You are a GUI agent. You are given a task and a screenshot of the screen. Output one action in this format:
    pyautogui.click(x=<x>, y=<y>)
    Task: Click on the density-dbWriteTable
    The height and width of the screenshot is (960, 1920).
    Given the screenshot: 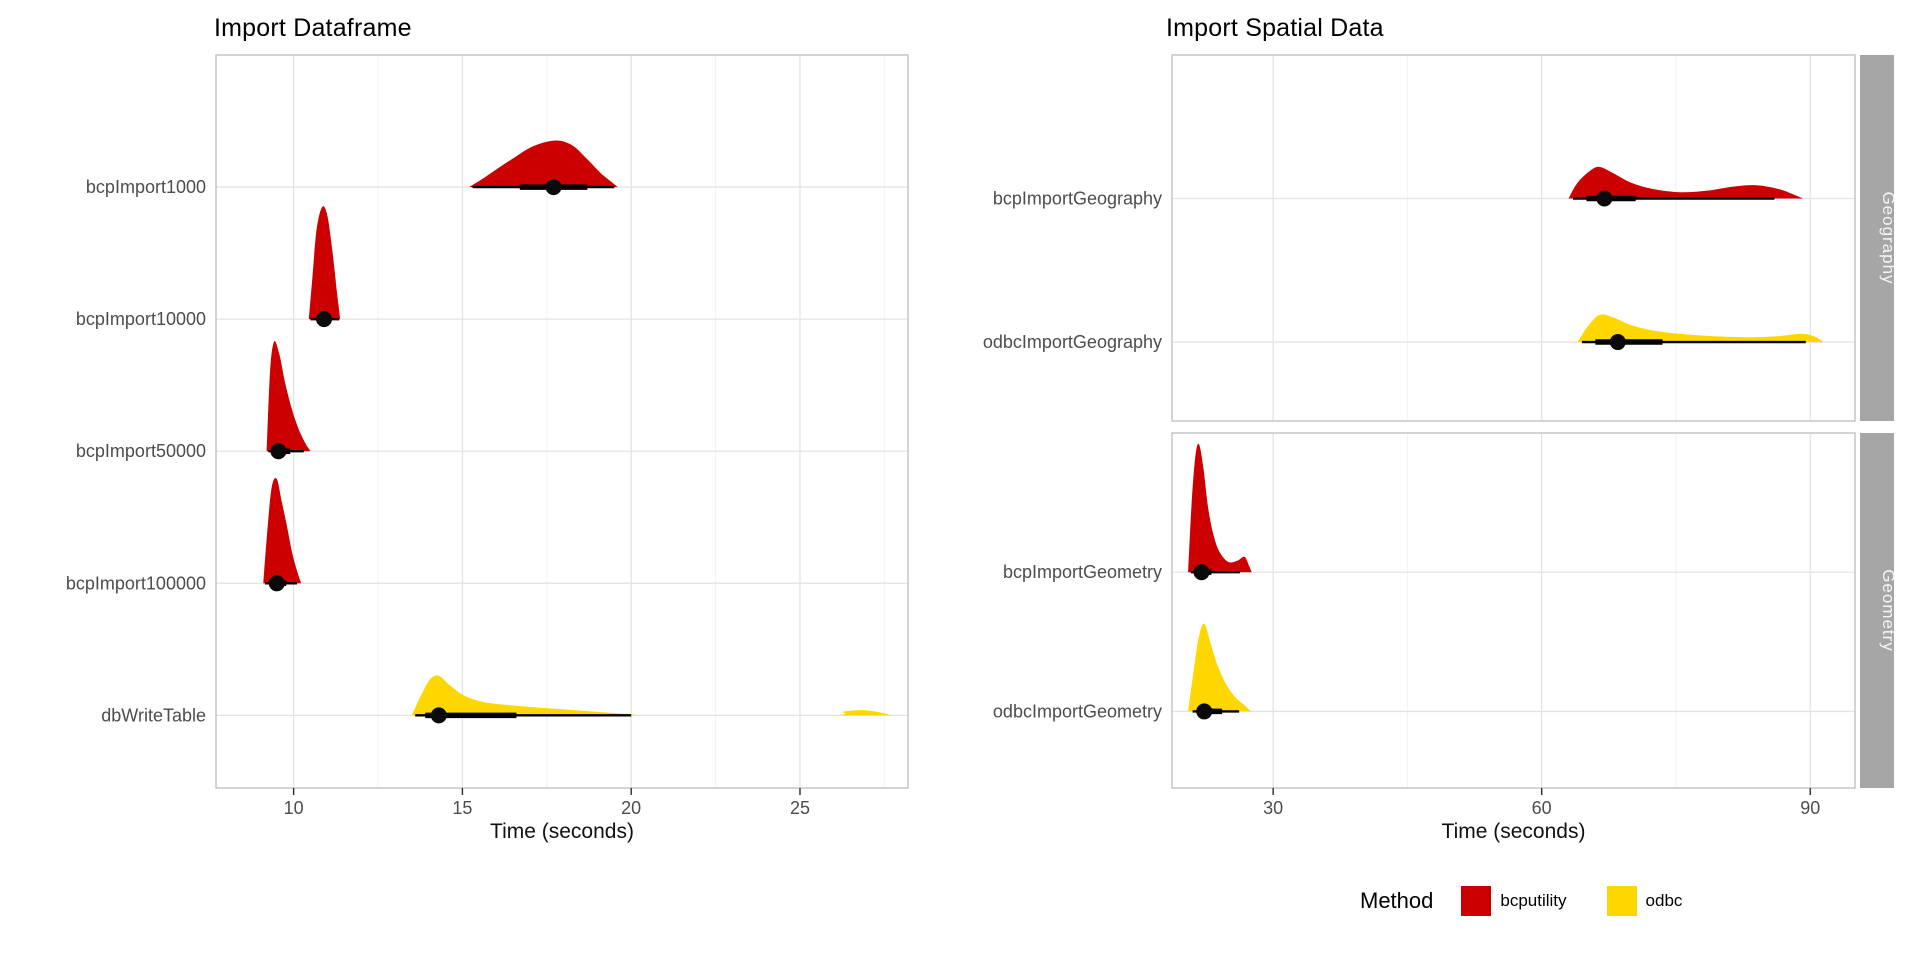 What is the action you would take?
    pyautogui.click(x=651, y=695)
    